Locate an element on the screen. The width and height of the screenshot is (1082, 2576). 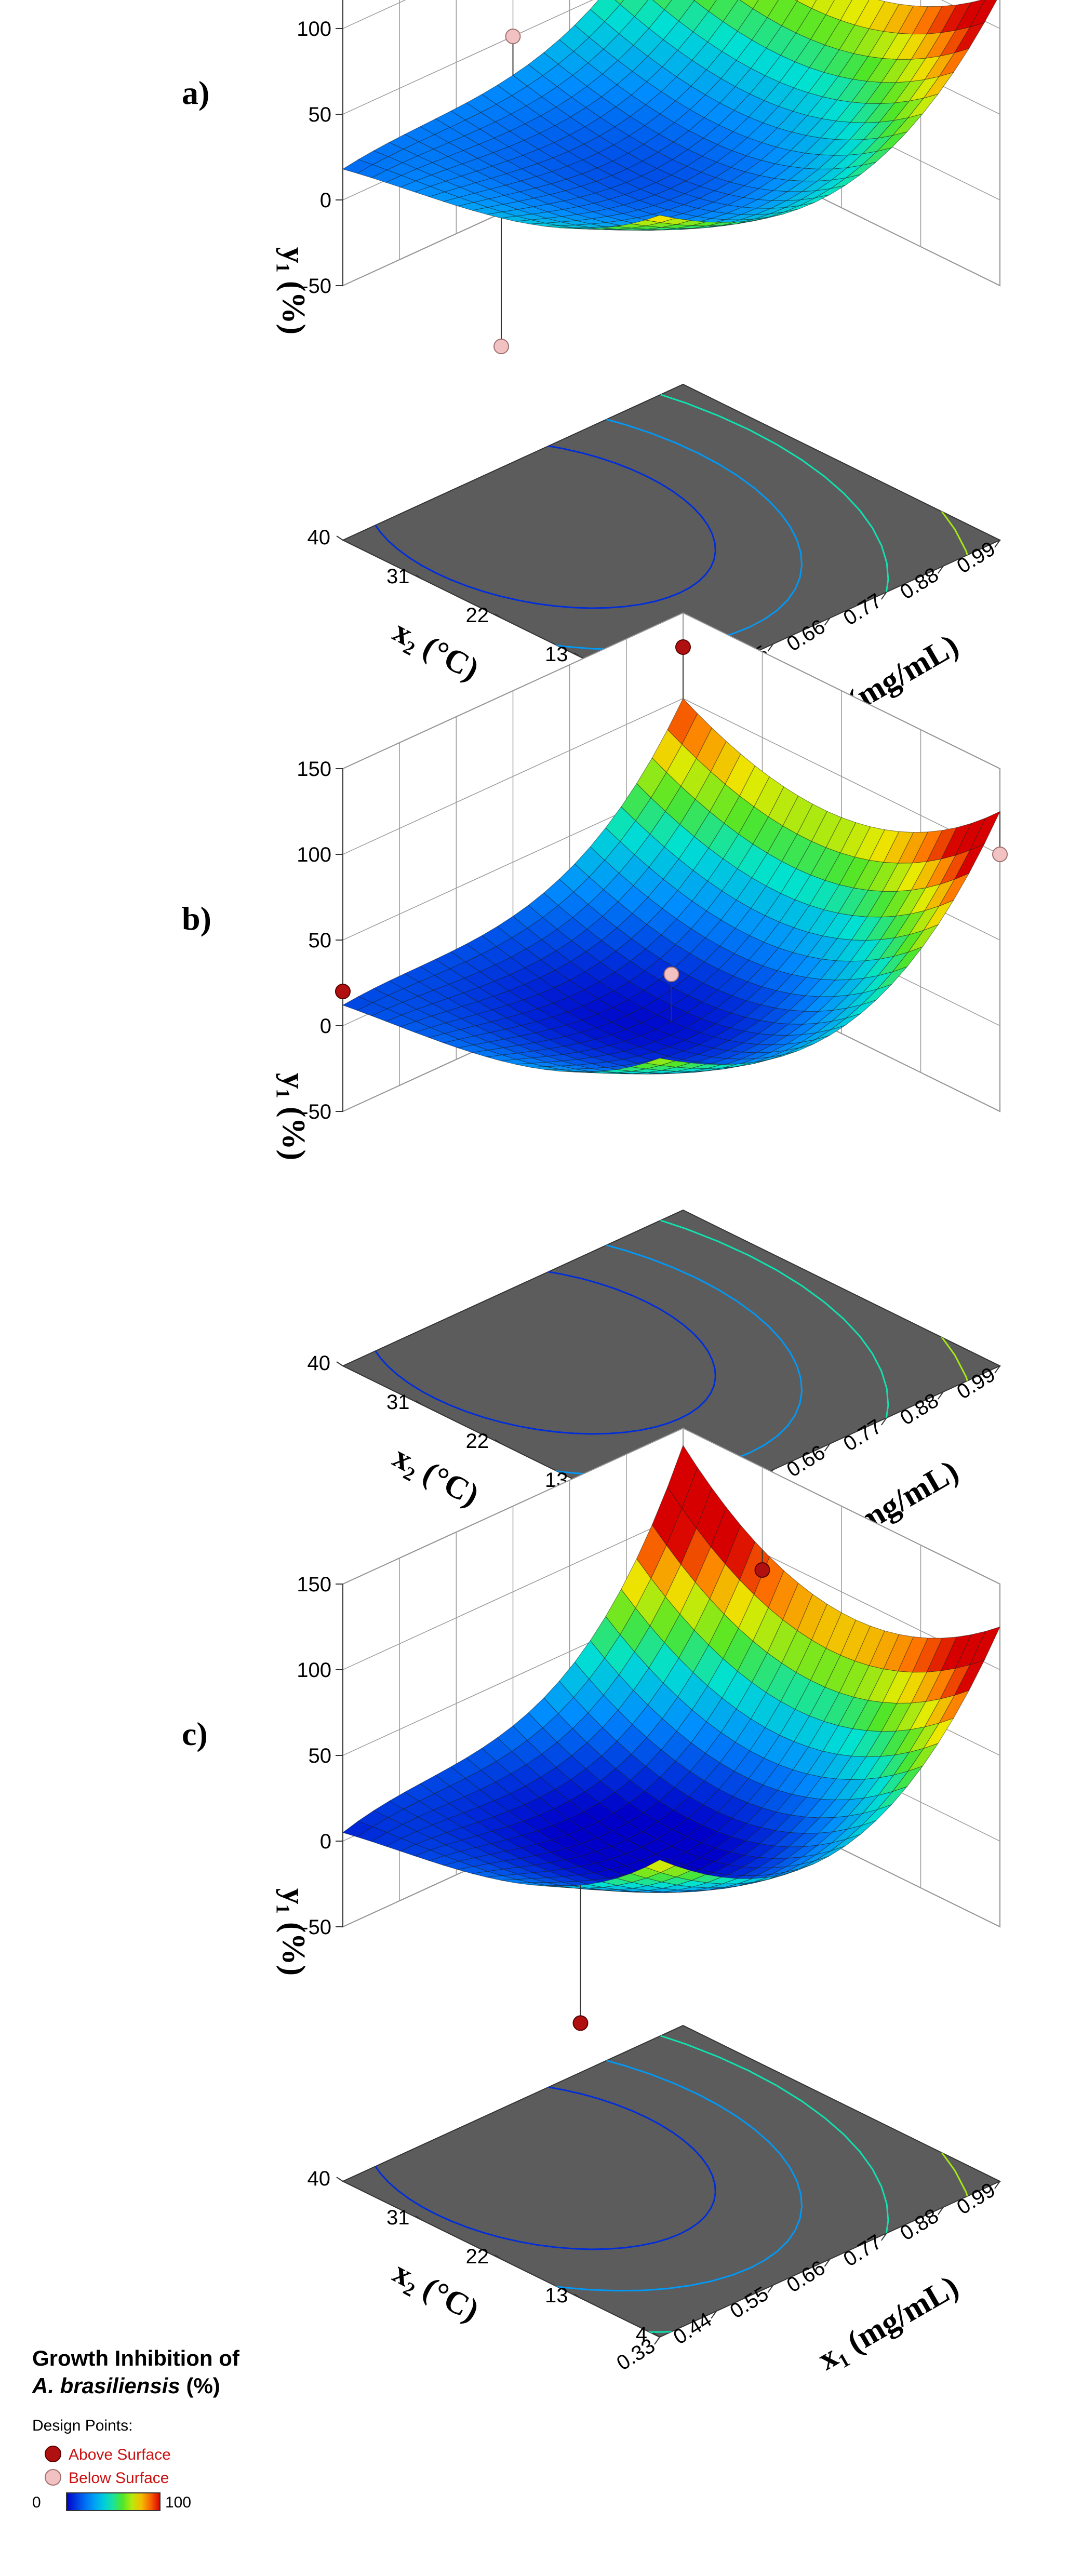
colorbar-min-label: 0 is located at coordinates (37, 2502).